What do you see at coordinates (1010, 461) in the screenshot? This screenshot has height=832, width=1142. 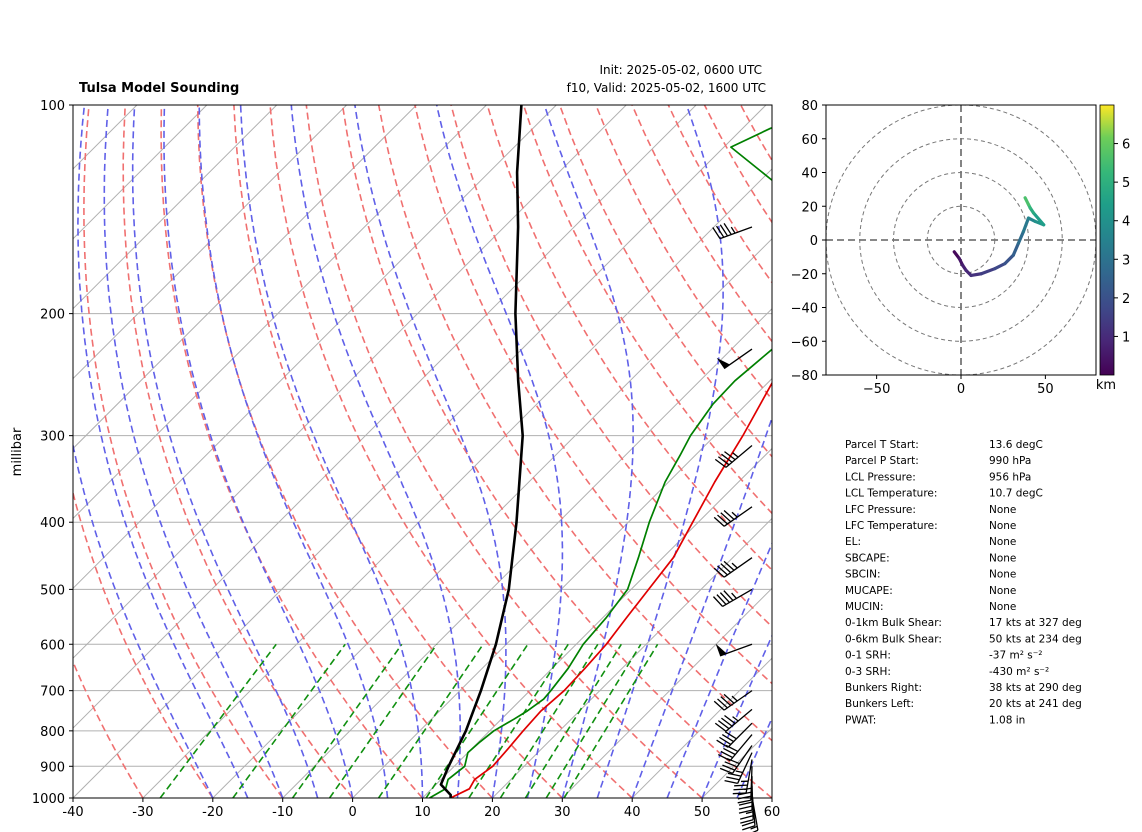 I see `stat-value: 990 hPa` at bounding box center [1010, 461].